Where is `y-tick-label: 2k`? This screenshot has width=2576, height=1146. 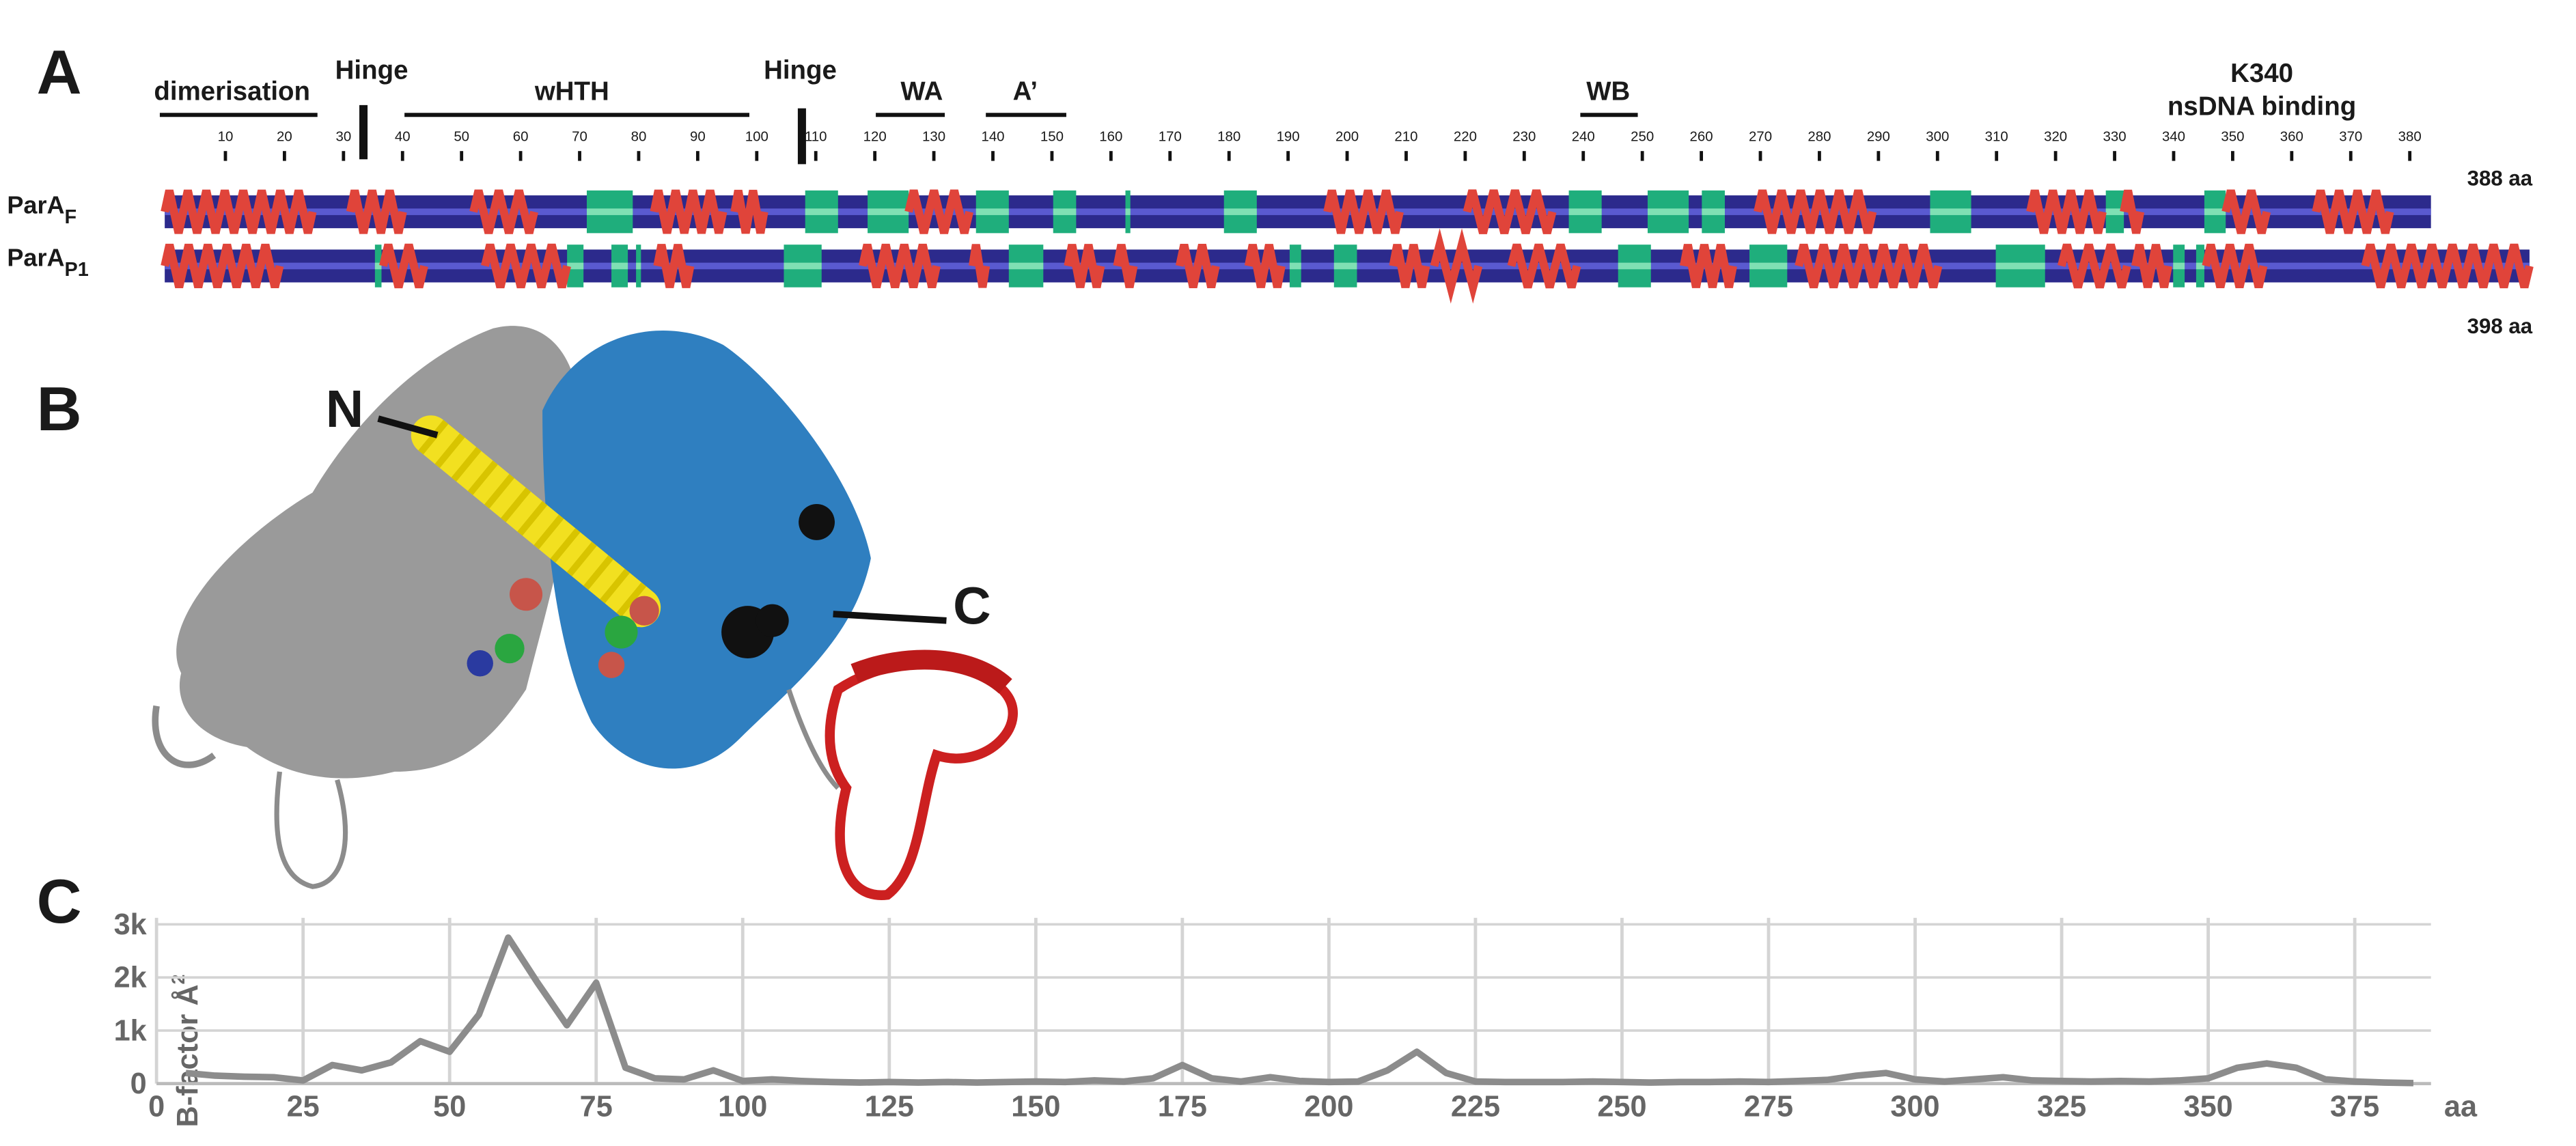 y-tick-label: 2k is located at coordinates (131, 978).